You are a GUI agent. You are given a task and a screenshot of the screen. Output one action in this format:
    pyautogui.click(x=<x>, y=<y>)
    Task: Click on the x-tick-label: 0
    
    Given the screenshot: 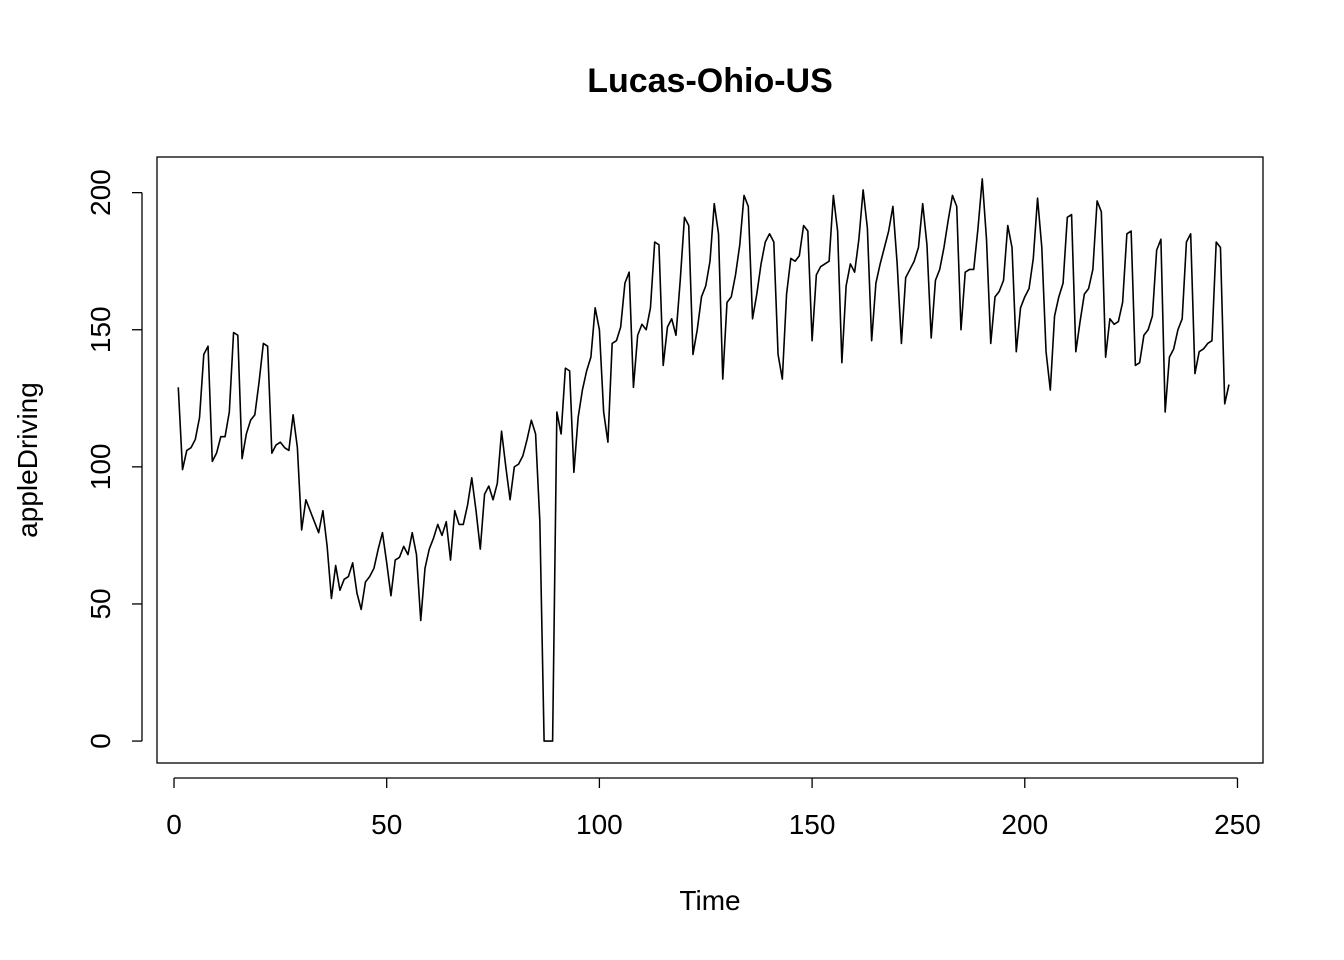 What is the action you would take?
    pyautogui.click(x=174, y=824)
    